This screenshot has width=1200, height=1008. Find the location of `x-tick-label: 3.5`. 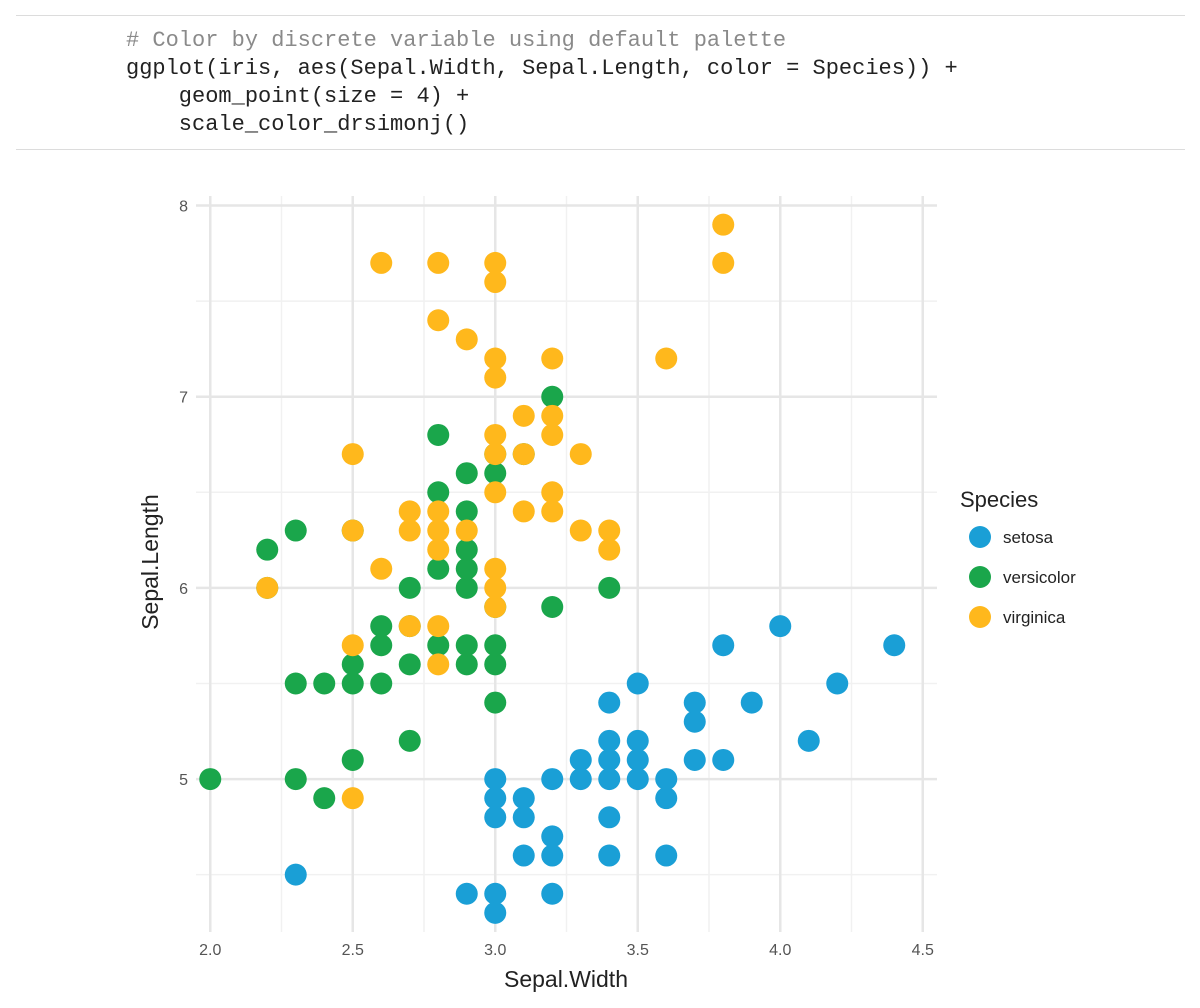

x-tick-label: 3.5 is located at coordinates (638, 950).